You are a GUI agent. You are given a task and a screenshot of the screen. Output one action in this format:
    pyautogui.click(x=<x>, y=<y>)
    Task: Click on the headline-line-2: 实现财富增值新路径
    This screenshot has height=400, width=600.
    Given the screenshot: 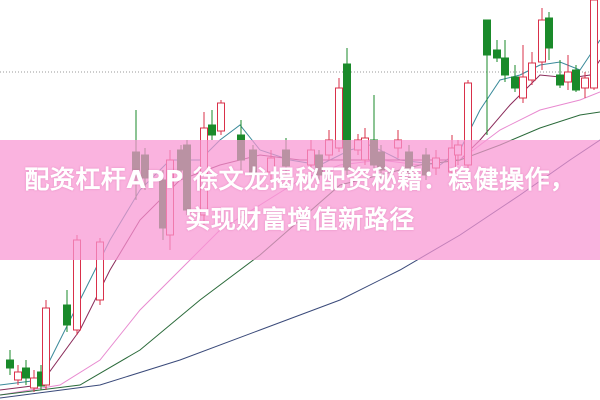 What is the action you would take?
    pyautogui.click(x=300, y=219)
    